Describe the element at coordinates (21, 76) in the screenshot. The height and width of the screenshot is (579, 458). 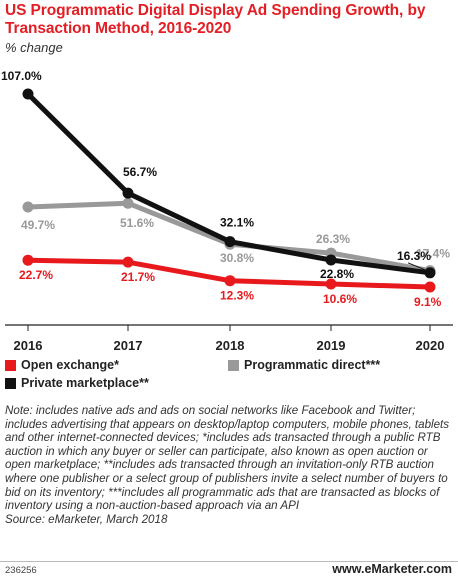
I see `data-label-private-marketplace: 107.0%` at that location.